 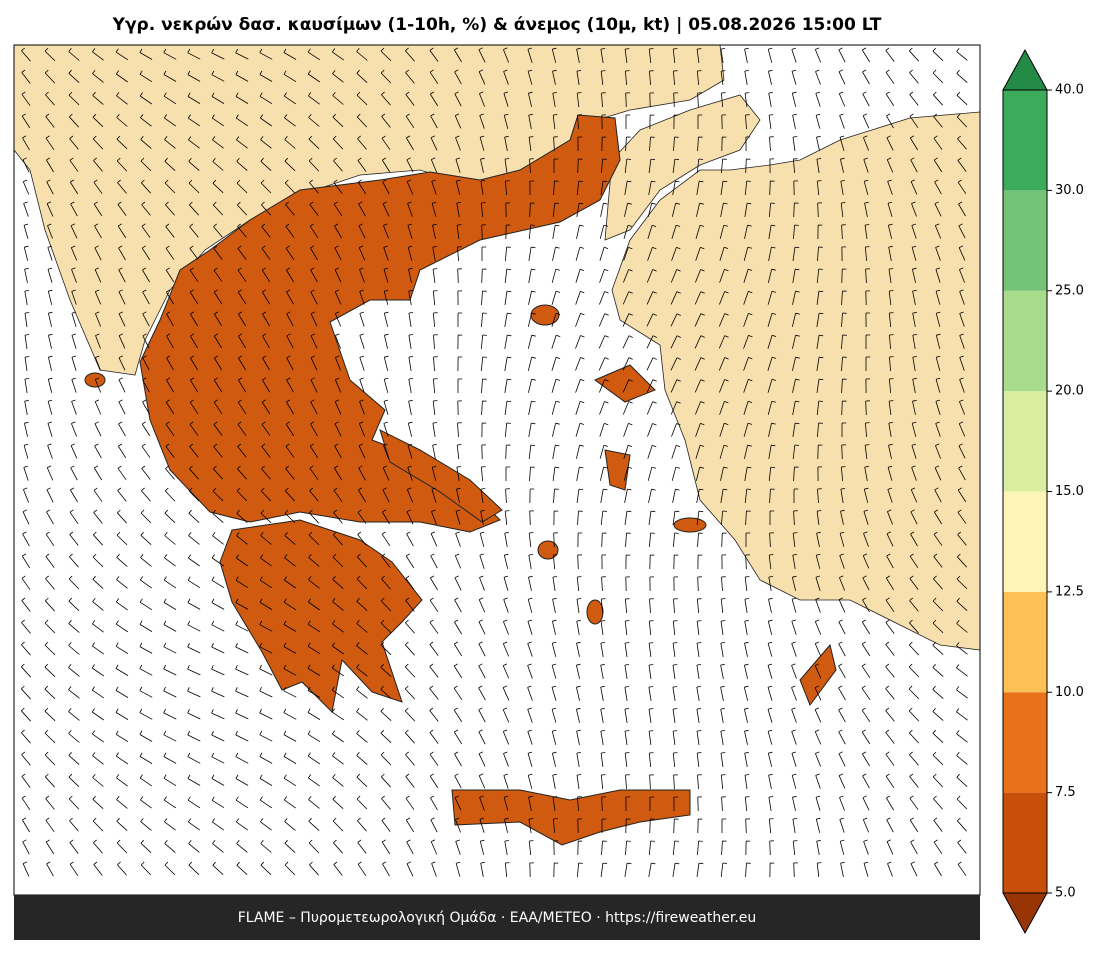 What do you see at coordinates (818, 675) in the screenshot?
I see `rhodes` at bounding box center [818, 675].